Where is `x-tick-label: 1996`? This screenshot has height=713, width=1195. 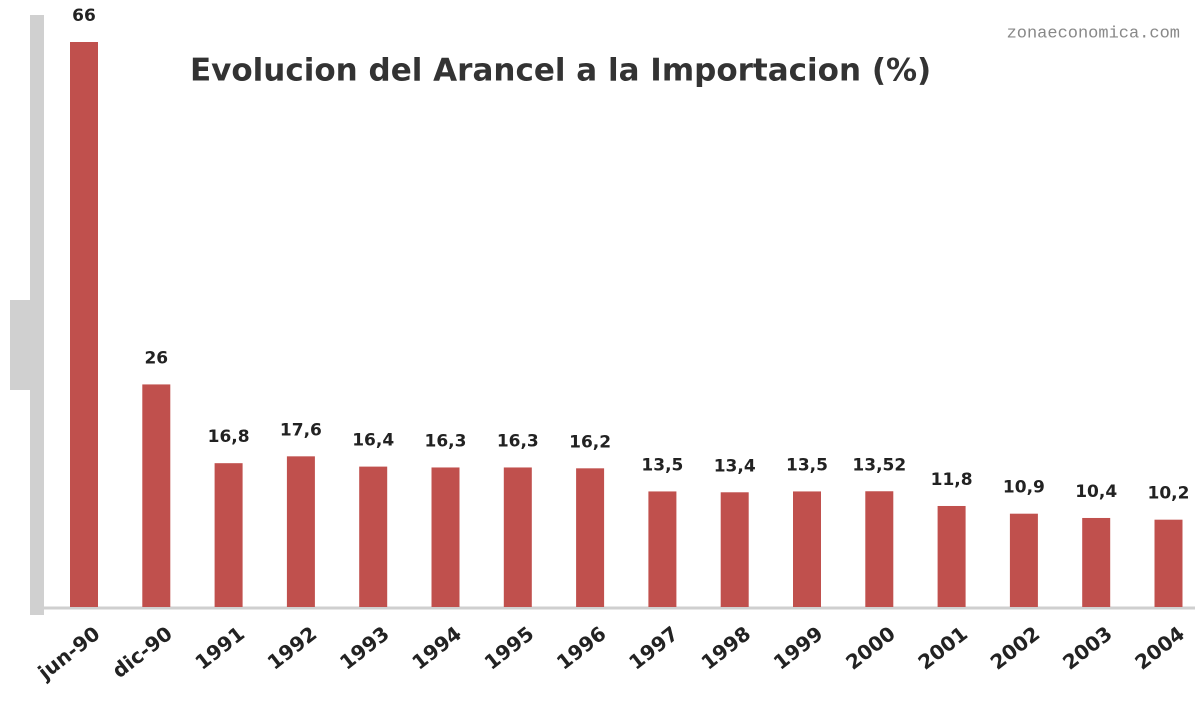
x-tick-label: 1996 is located at coordinates (581, 647).